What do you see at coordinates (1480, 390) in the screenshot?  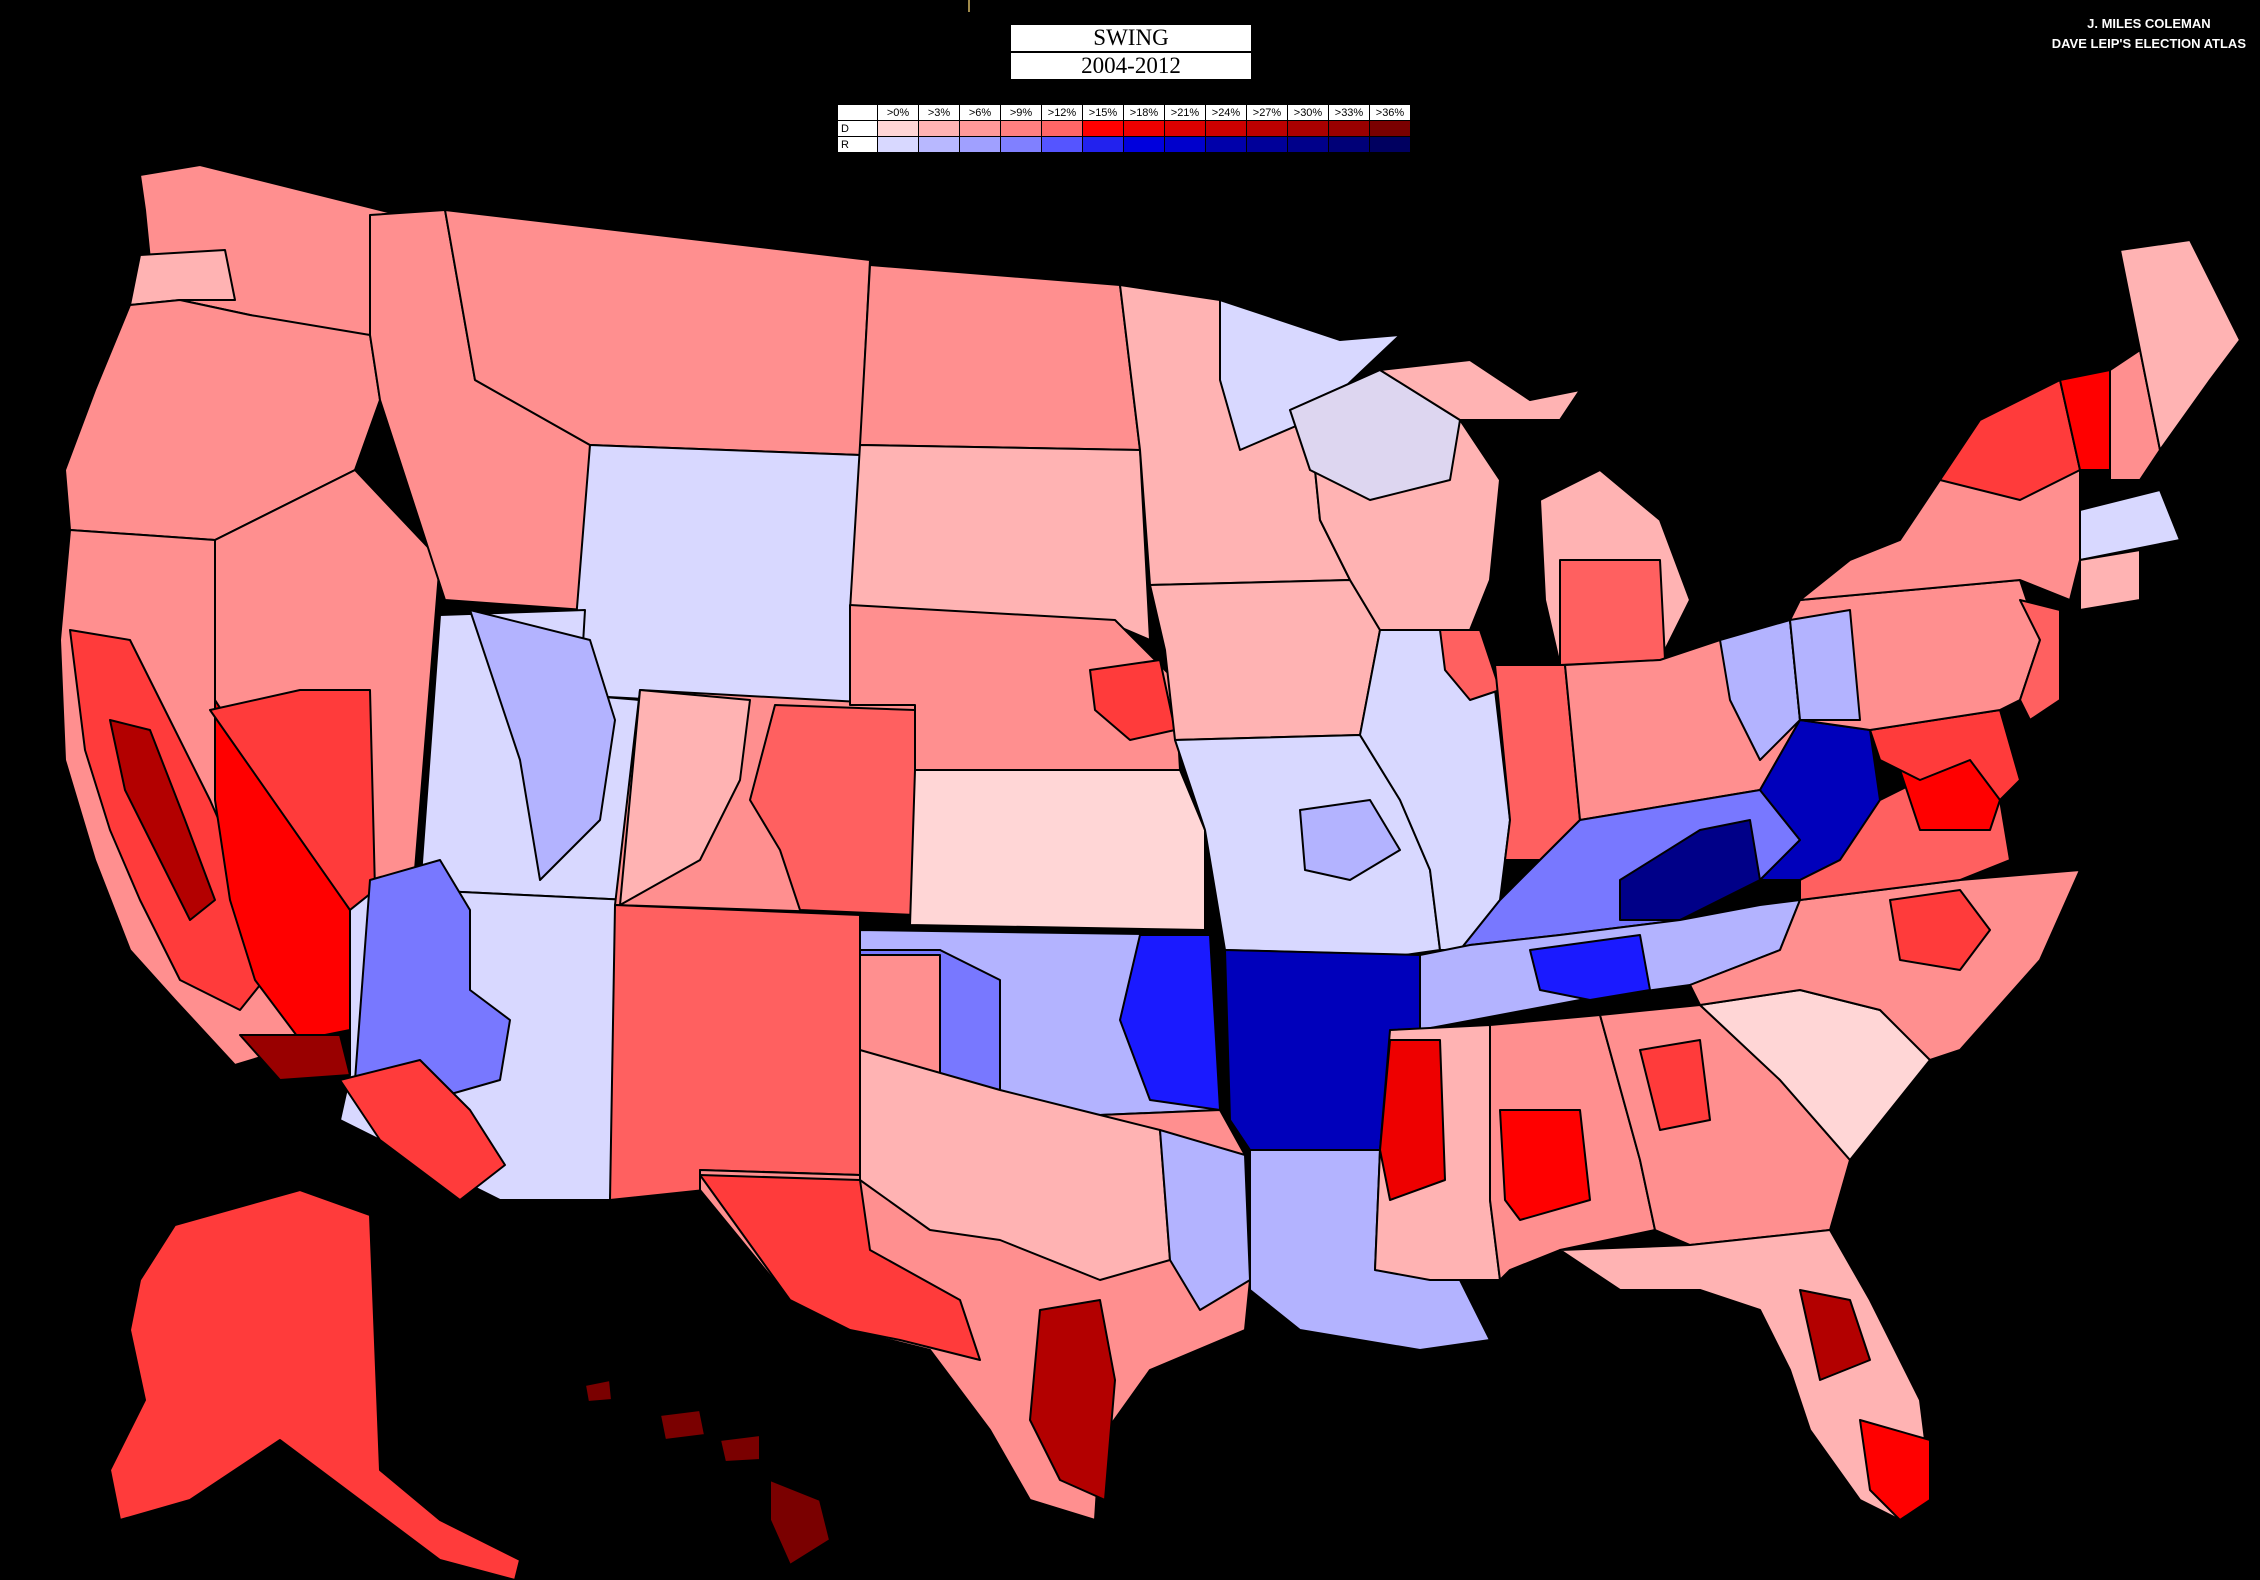 I see `region-michigan-up` at bounding box center [1480, 390].